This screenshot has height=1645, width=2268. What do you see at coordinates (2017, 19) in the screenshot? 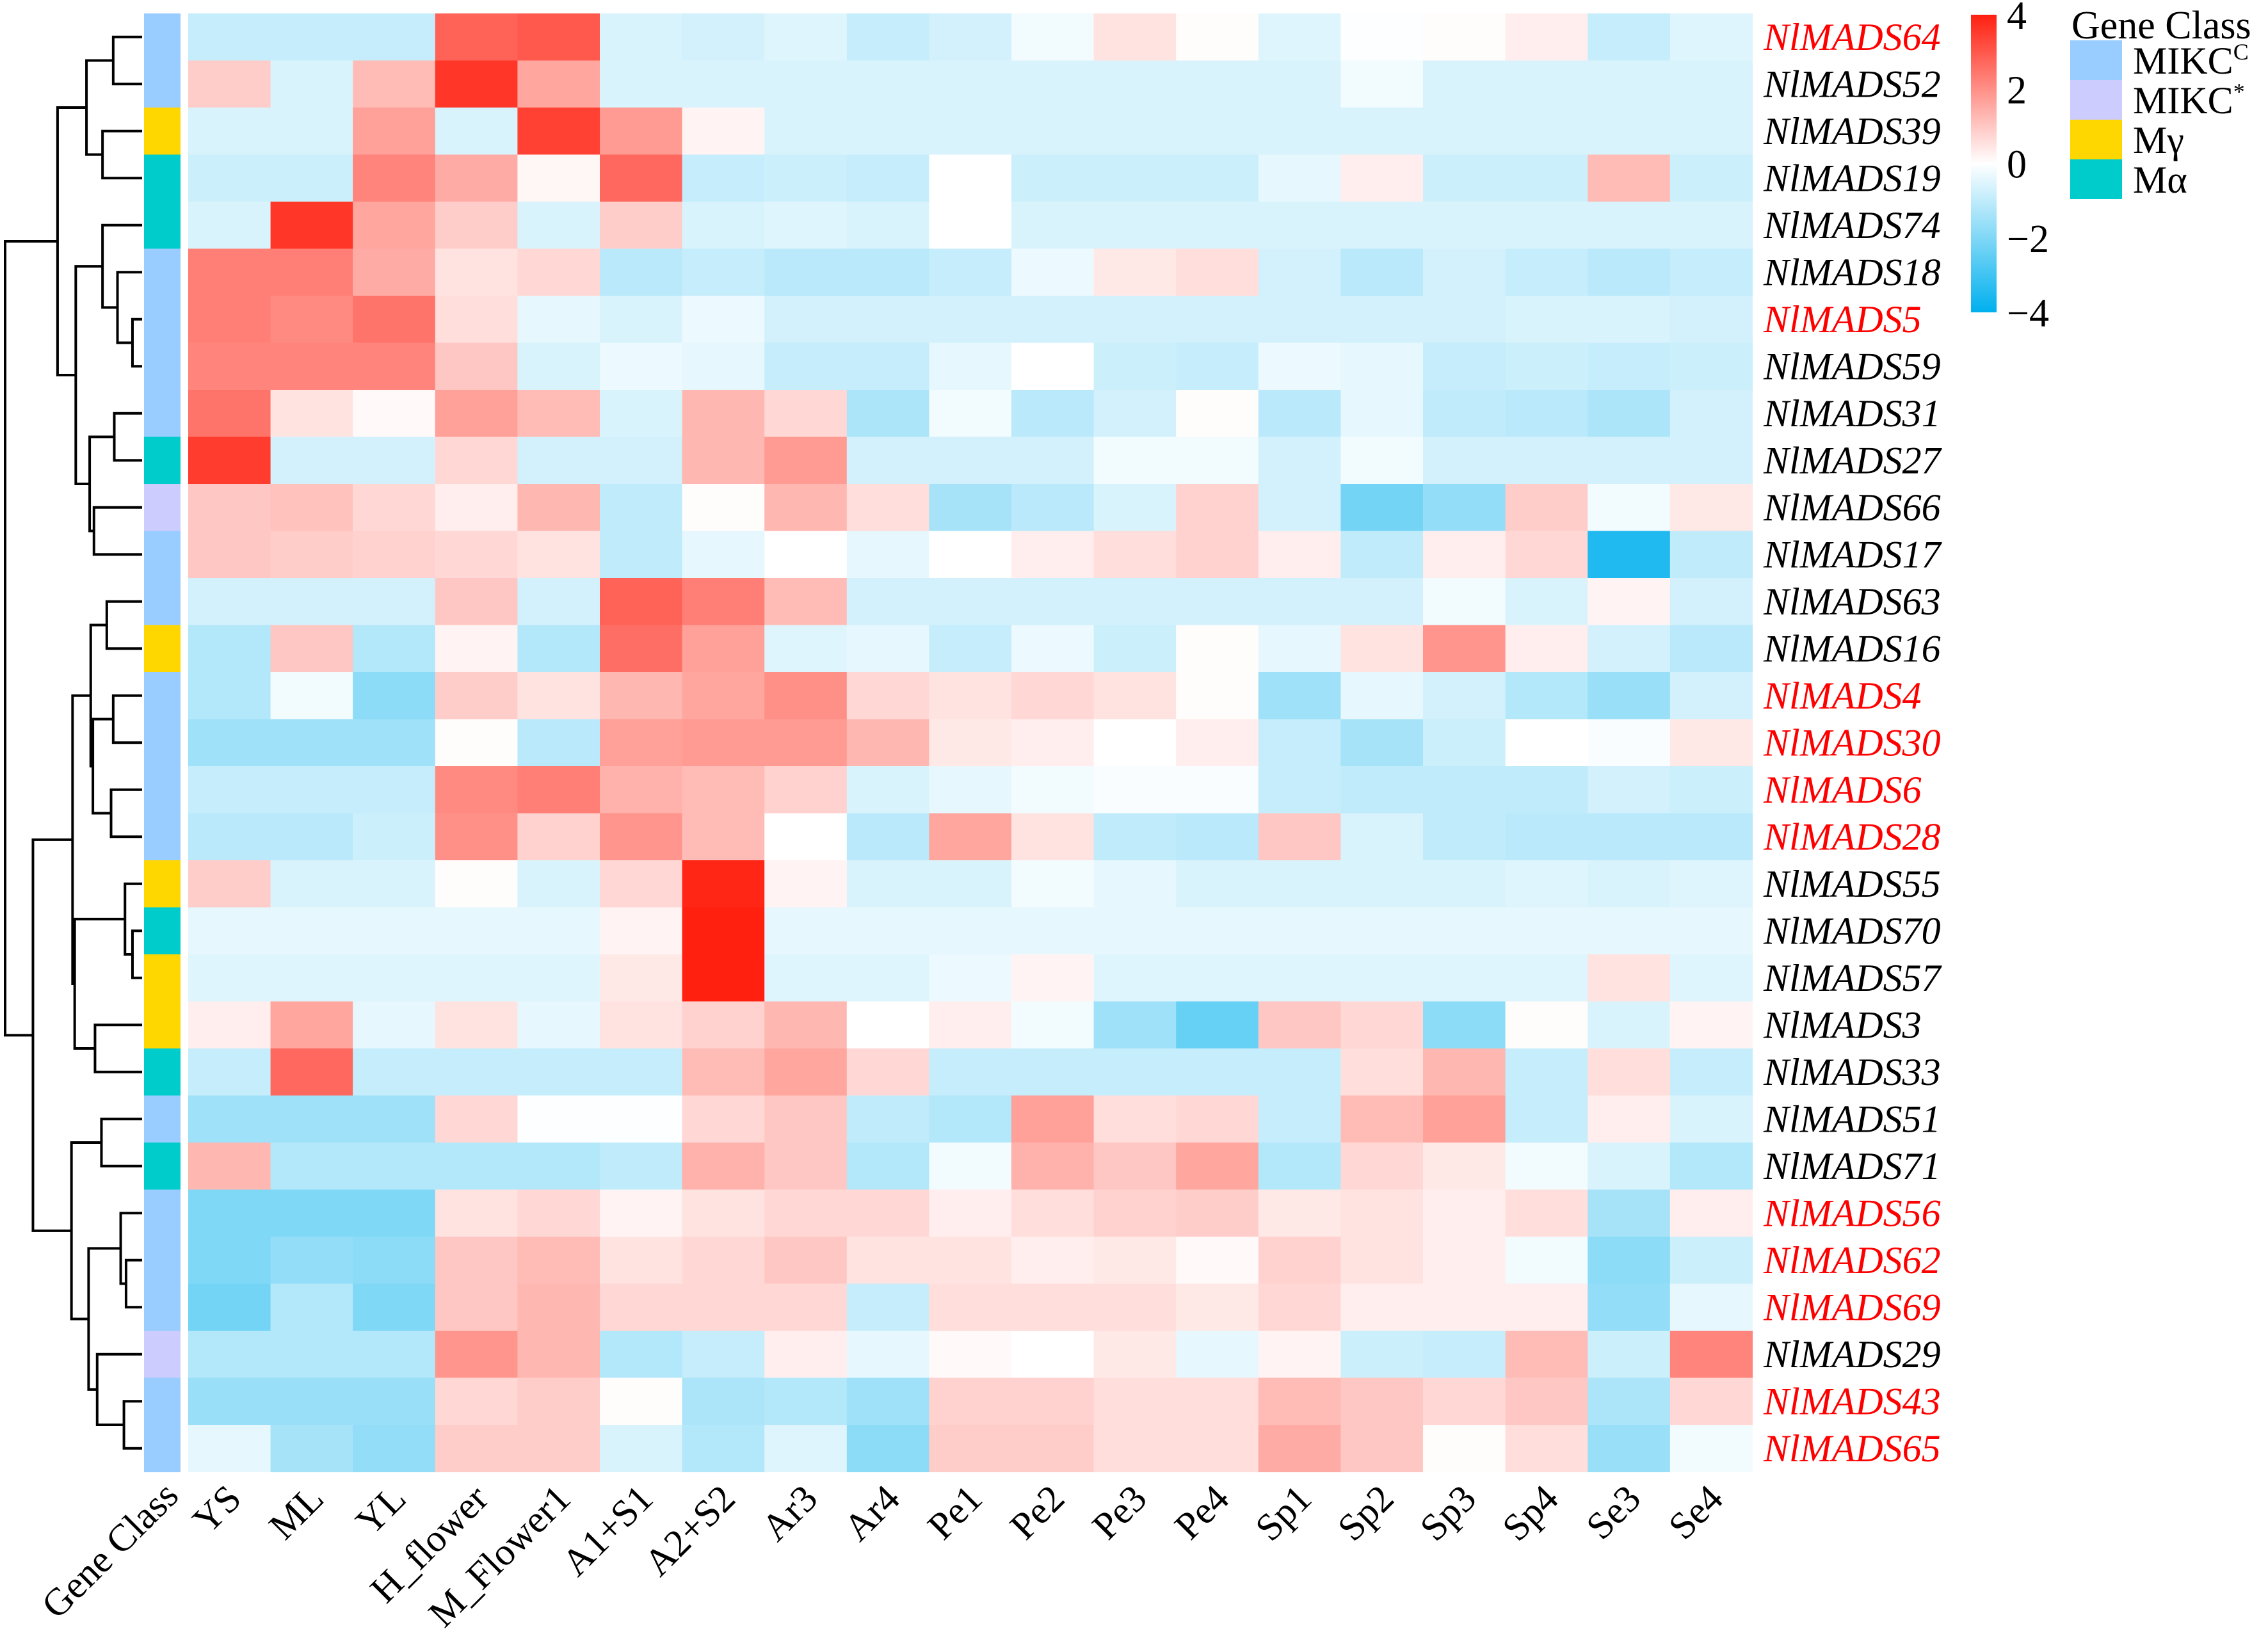
I see `color-scale-tick-label: 4` at bounding box center [2017, 19].